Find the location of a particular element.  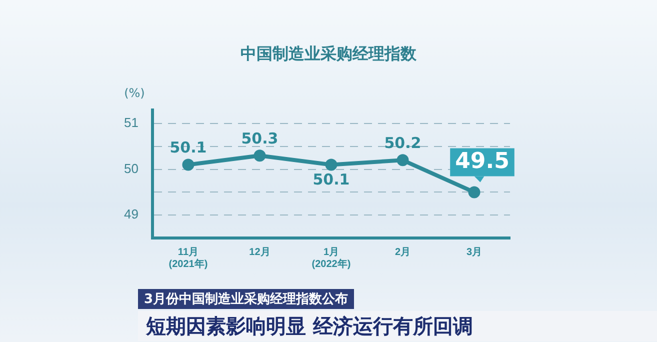

text: 短期因素影响明显 经济运行有所回调 is located at coordinates (397, 326).